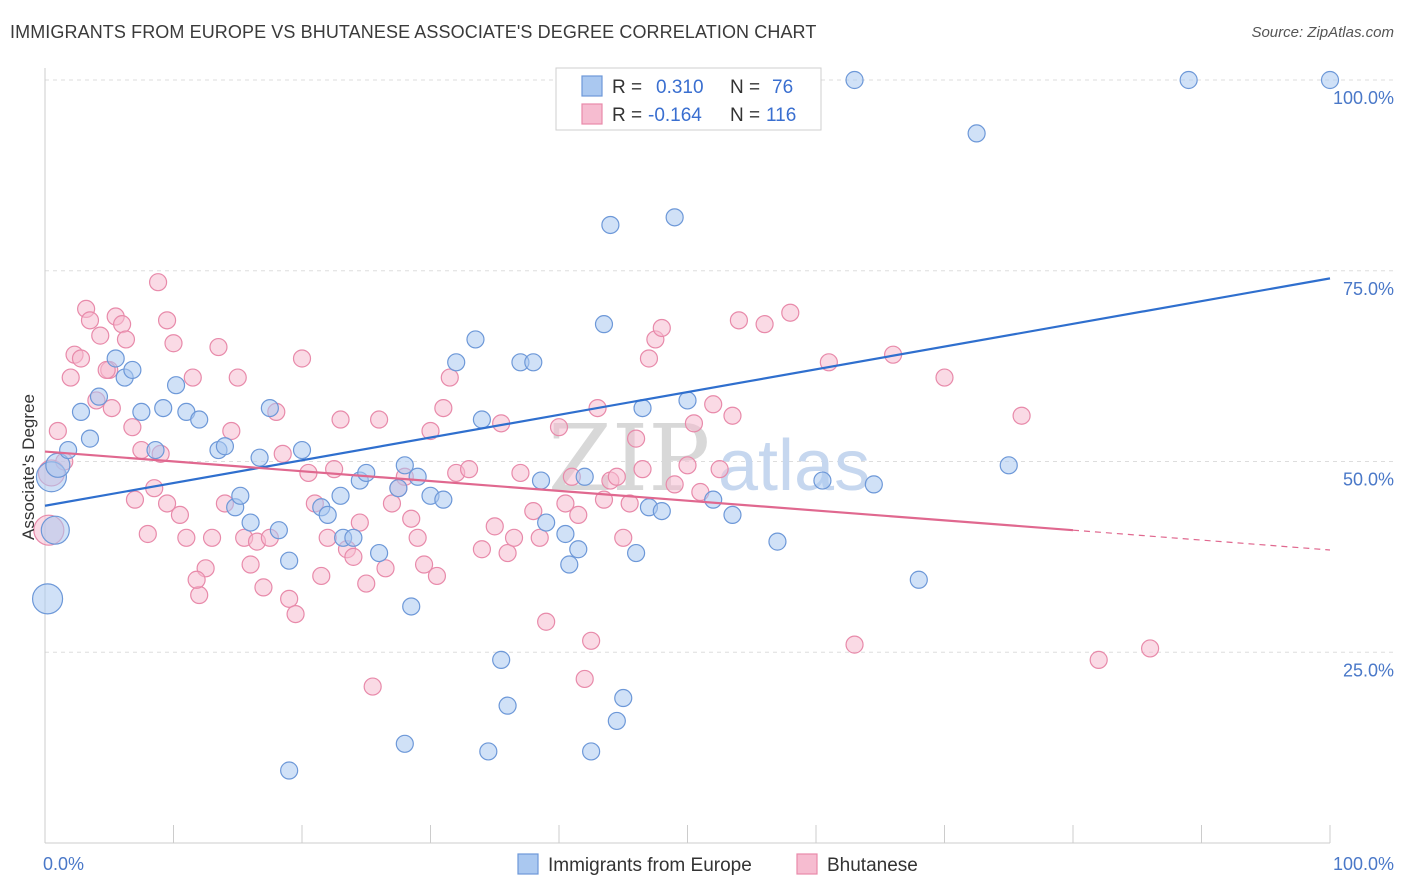 The height and width of the screenshot is (892, 1406). What do you see at coordinates (745, 115) in the screenshot?
I see `legend-n-label-bhutanese: N =` at bounding box center [745, 115].